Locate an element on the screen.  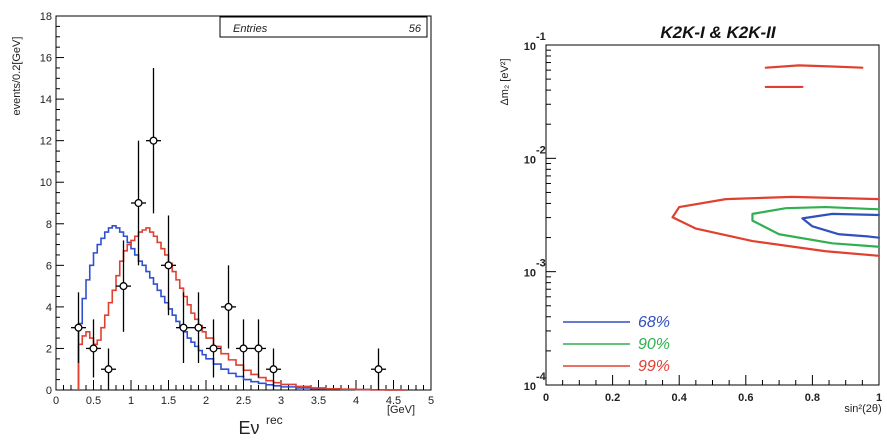
stats-box is located at coordinates (323, 27).